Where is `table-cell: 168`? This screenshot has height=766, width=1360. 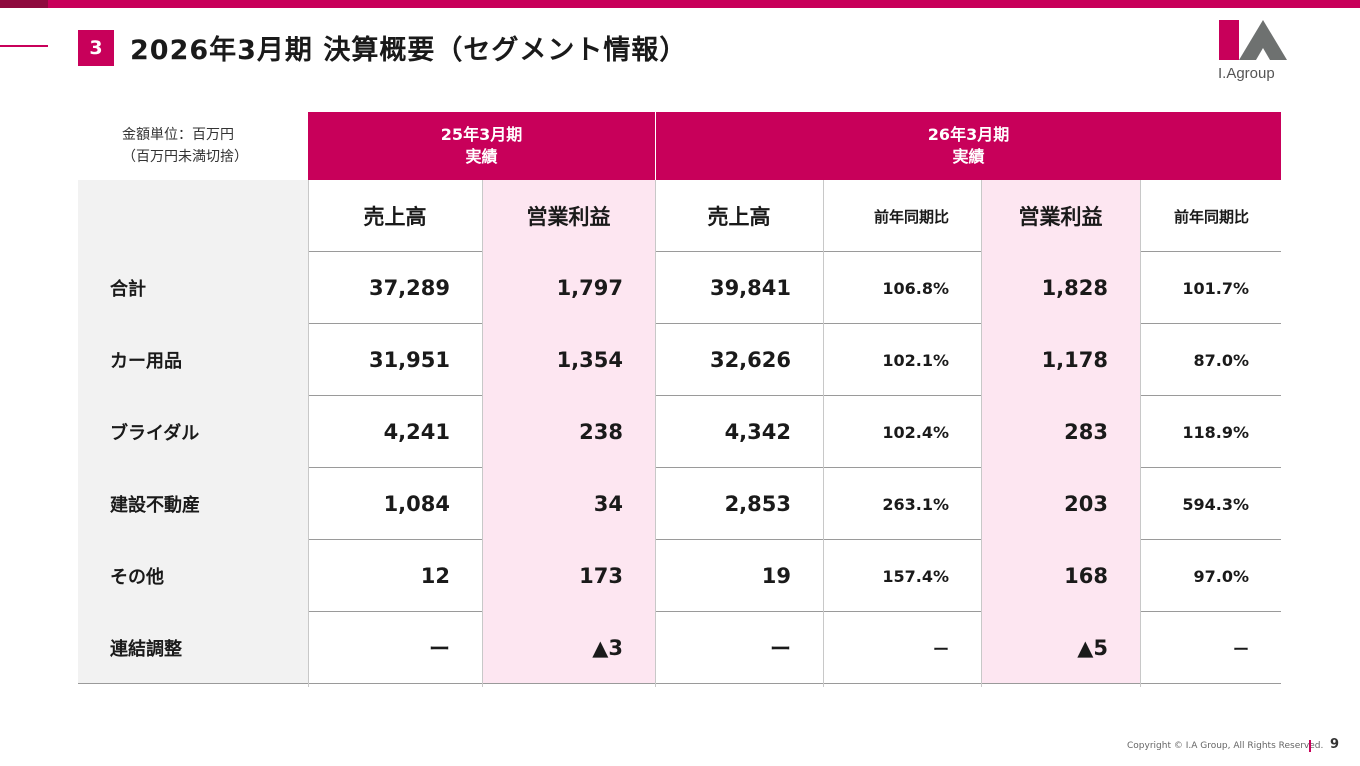 table-cell: 168 is located at coordinates (1086, 576).